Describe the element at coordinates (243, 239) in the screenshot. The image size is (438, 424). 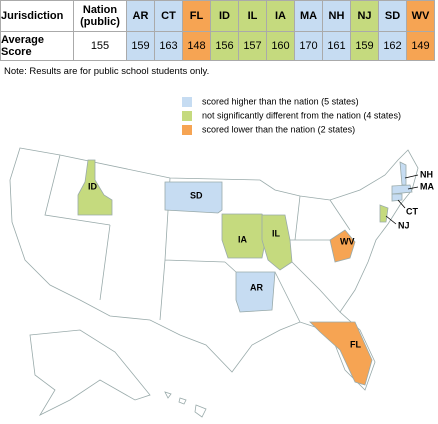
I see `state-label: IA` at that location.